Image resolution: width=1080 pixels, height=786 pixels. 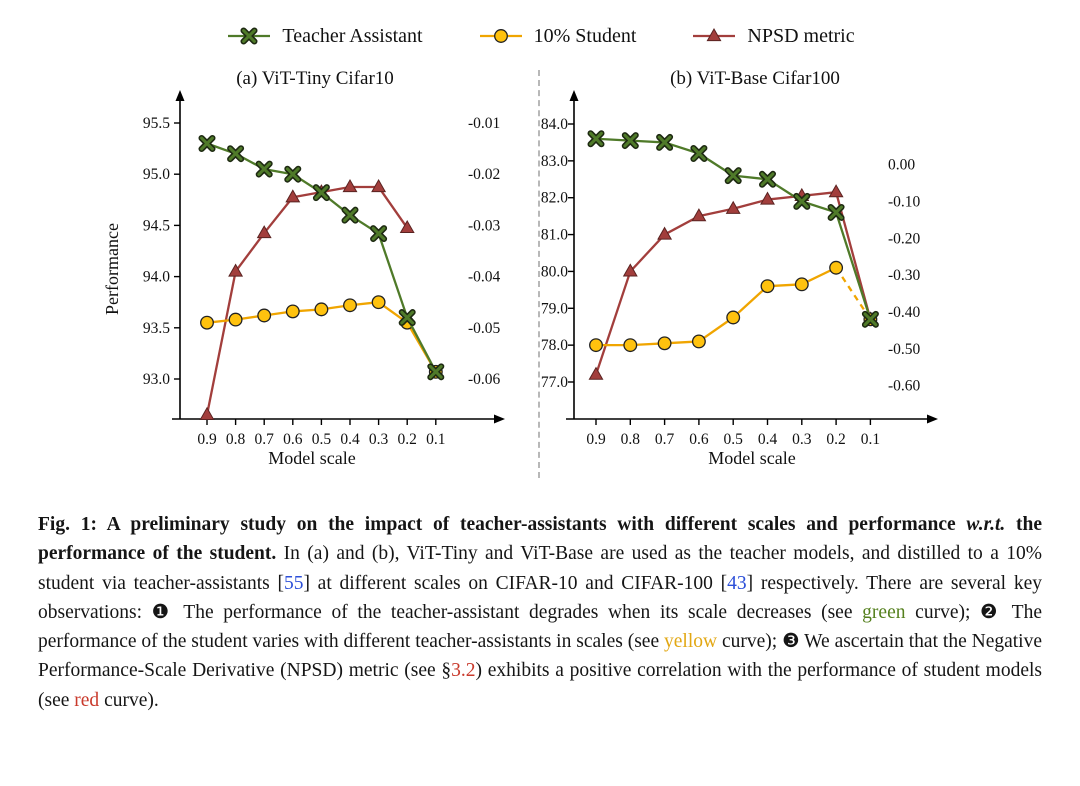 I want to click on right-axis-tick-label: -0.05, so click(x=484, y=328).